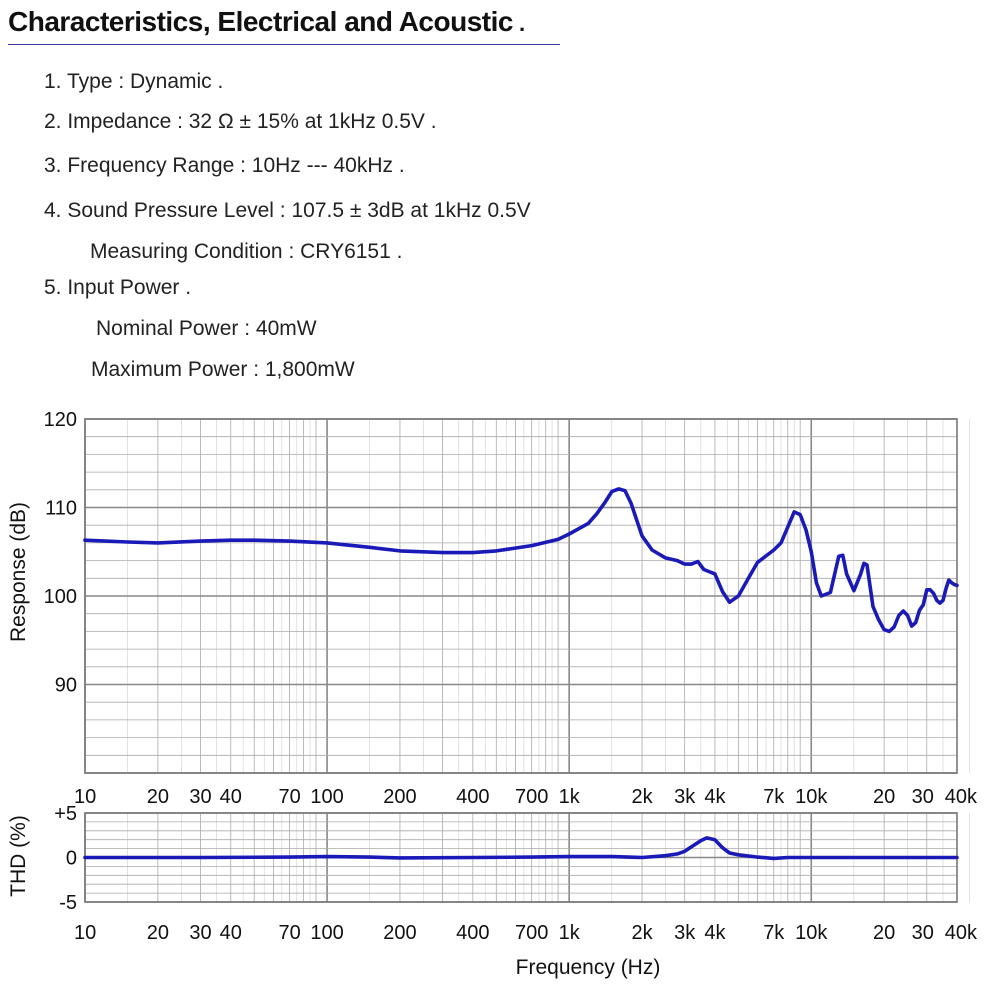 The height and width of the screenshot is (986, 986). Describe the element at coordinates (85, 797) in the screenshot. I see `response-x-tick-label: 10` at that location.